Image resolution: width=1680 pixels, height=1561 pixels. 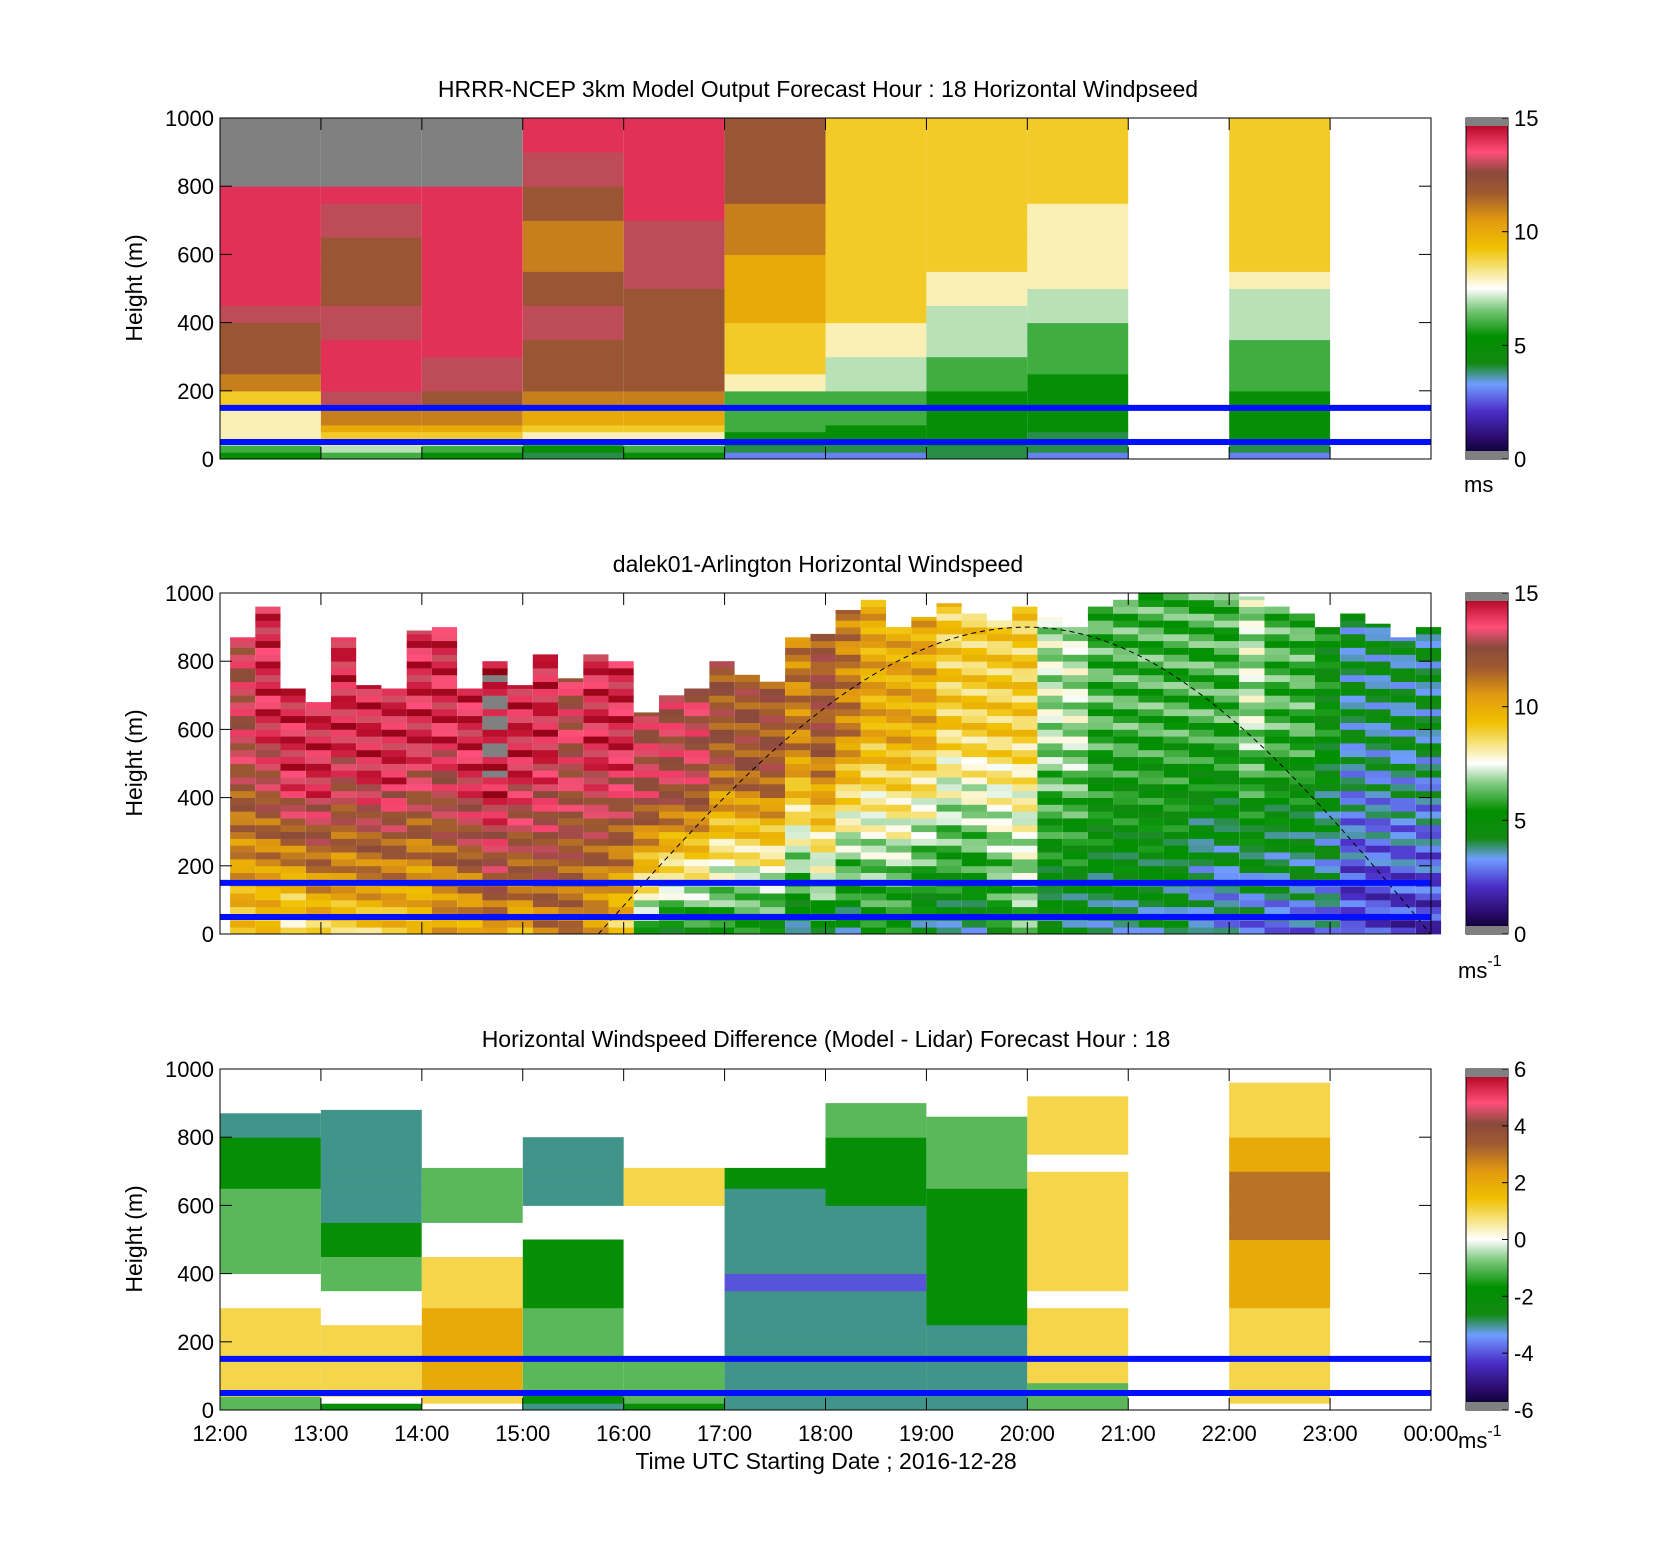 I want to click on x-tick-label: 16:00, so click(x=623, y=1433).